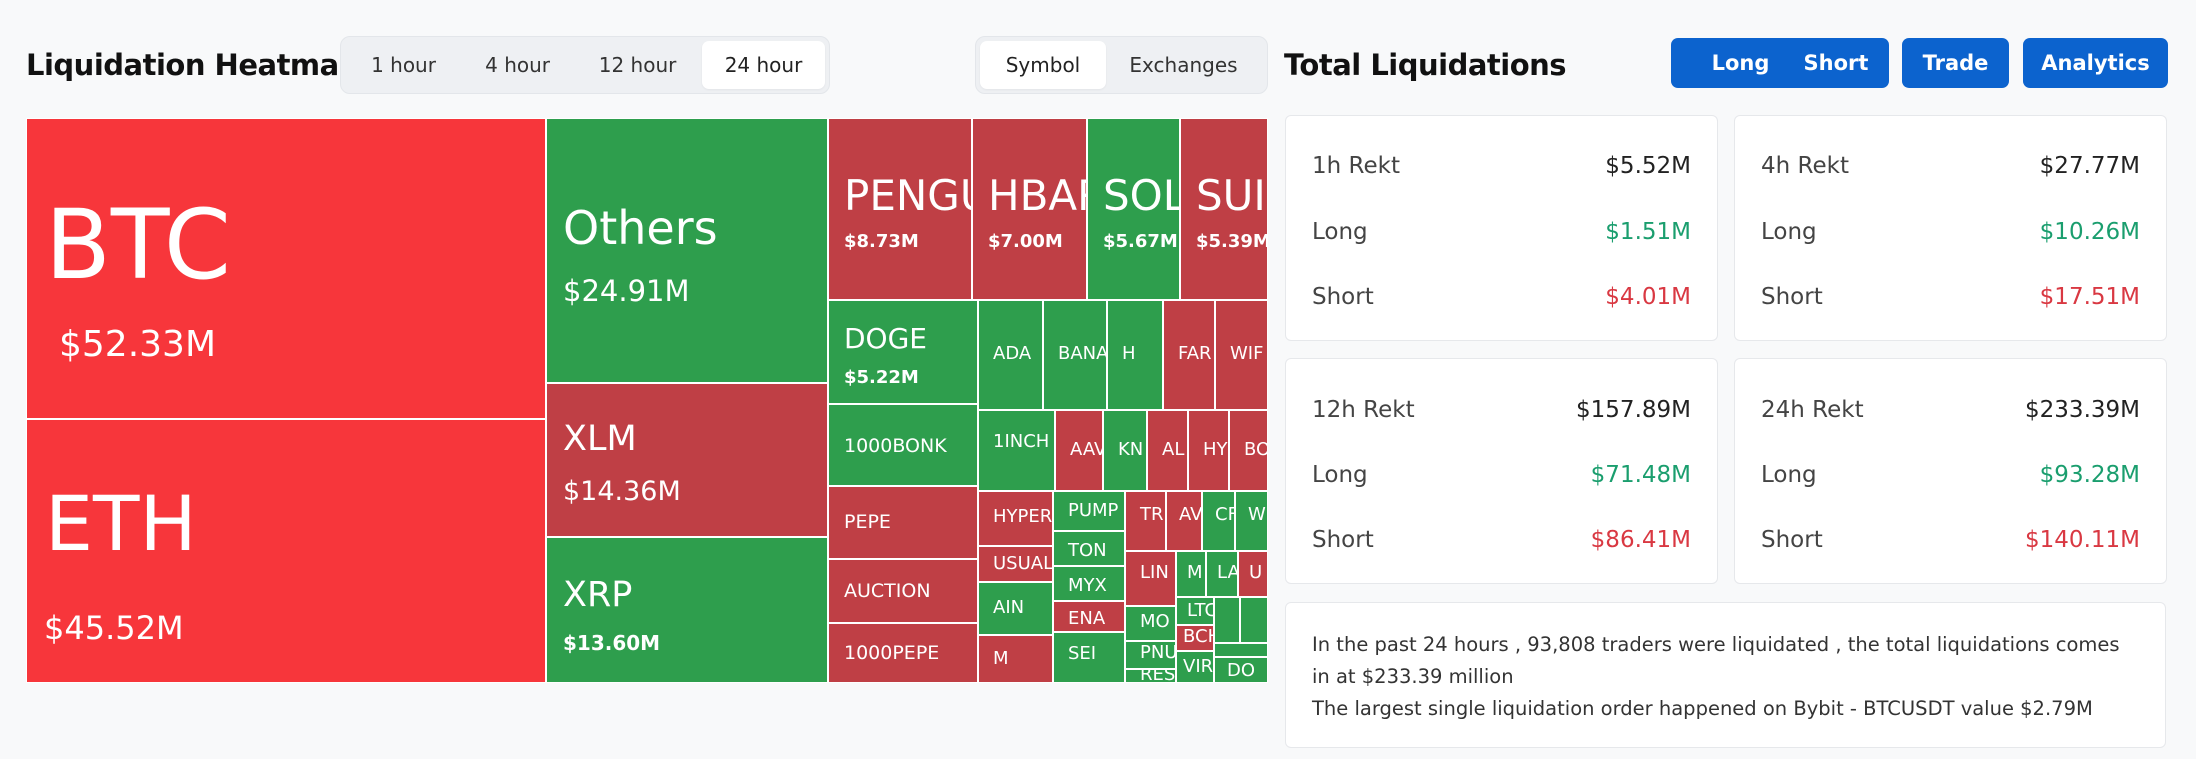 The height and width of the screenshot is (759, 2196). I want to click on view-tabs: Symbol Exchanges, so click(1121, 65).